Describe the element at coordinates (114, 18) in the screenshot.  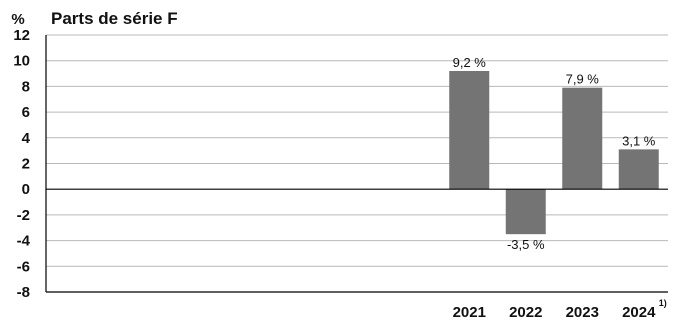
I see `chart-title: Parts de série F` at that location.